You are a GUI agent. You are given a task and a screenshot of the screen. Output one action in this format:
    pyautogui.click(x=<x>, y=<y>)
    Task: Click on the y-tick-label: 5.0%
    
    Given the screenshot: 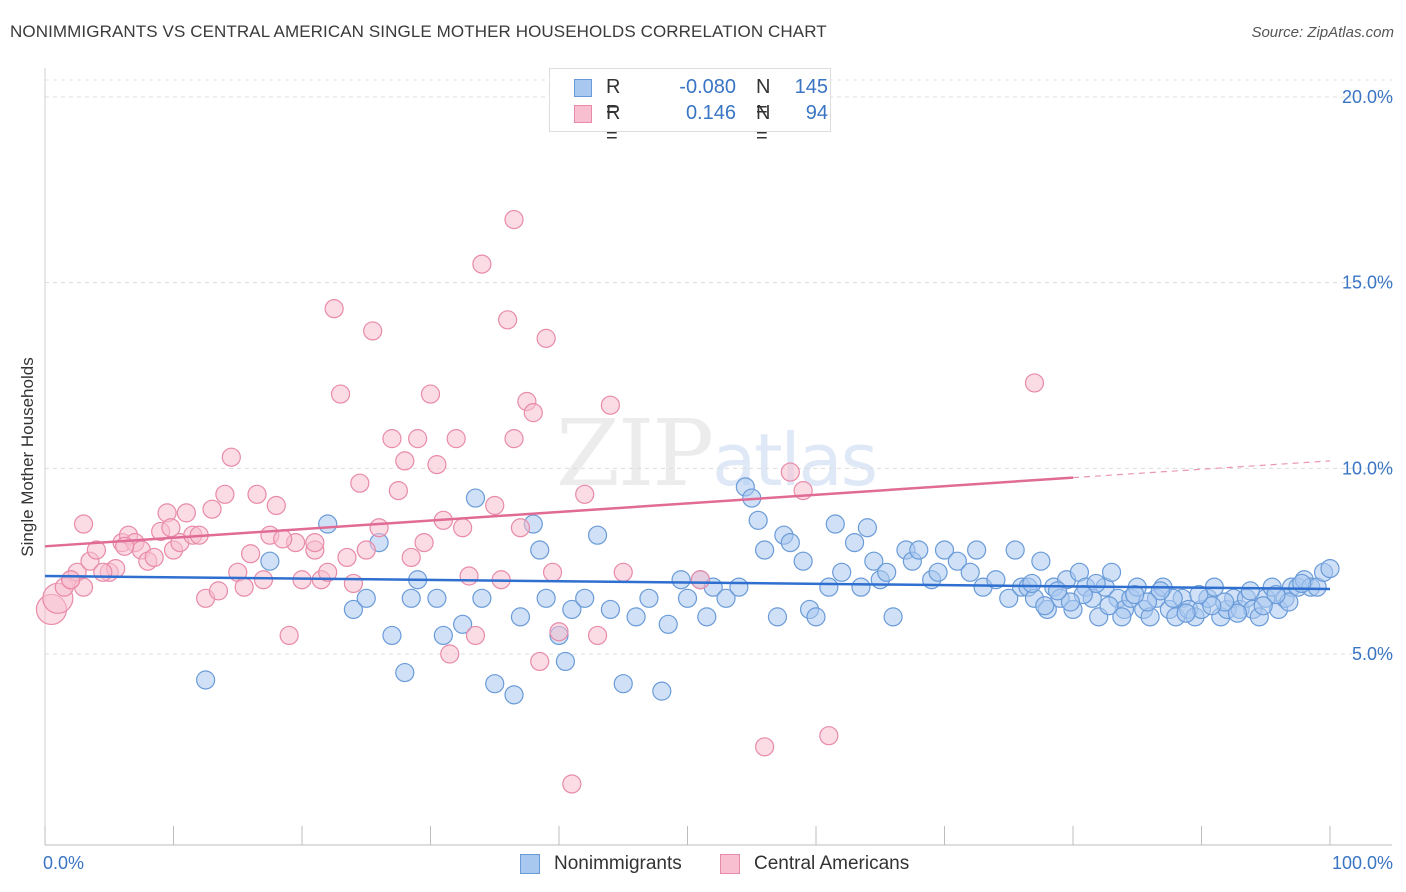 What is the action you would take?
    pyautogui.click(x=1372, y=654)
    